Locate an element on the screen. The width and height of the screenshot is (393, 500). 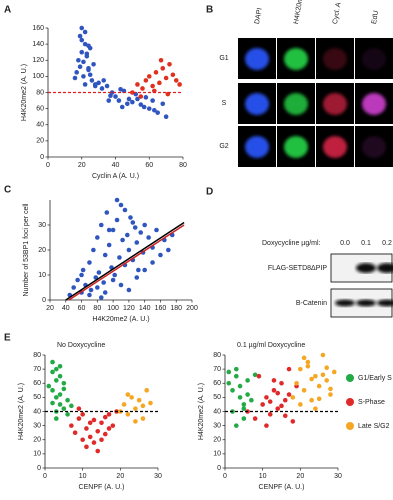
y-axis-label: Number of 53BP1 foci per cell is located at coordinates (26, 249).